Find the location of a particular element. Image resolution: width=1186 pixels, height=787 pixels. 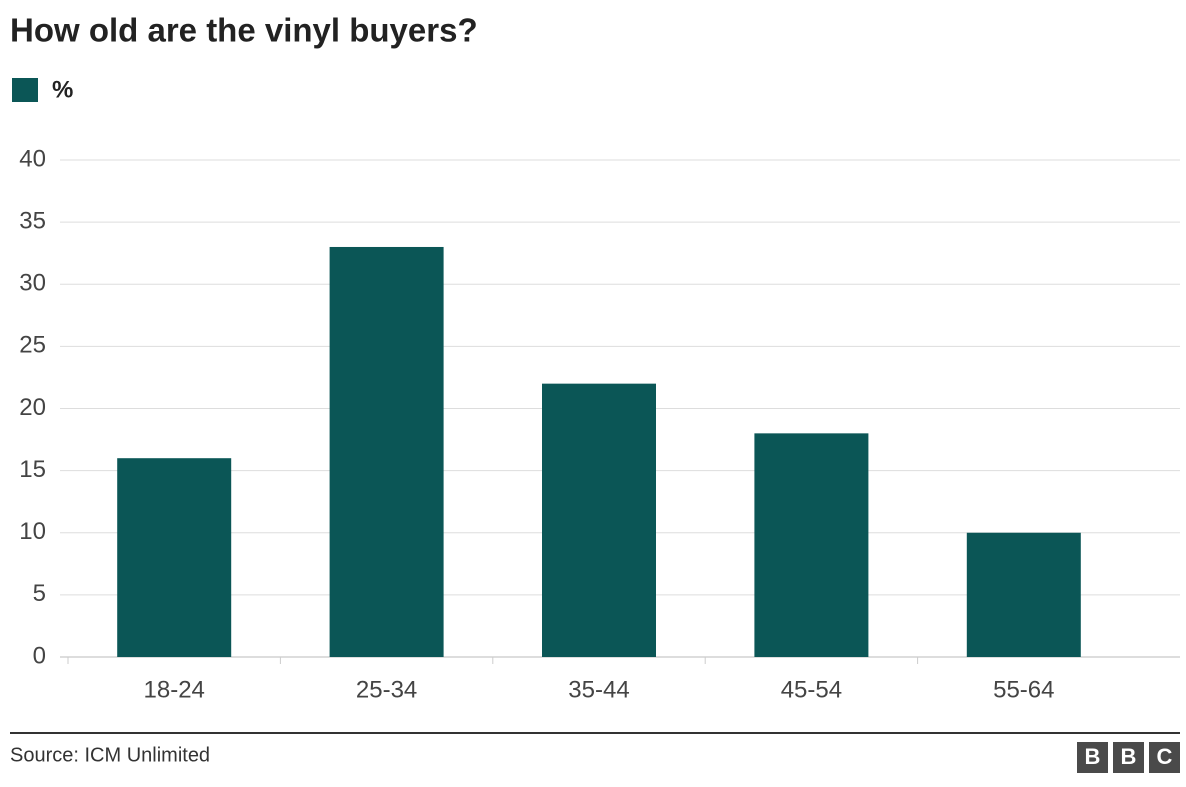

x-tick-label: 55-64 is located at coordinates (1023, 689).